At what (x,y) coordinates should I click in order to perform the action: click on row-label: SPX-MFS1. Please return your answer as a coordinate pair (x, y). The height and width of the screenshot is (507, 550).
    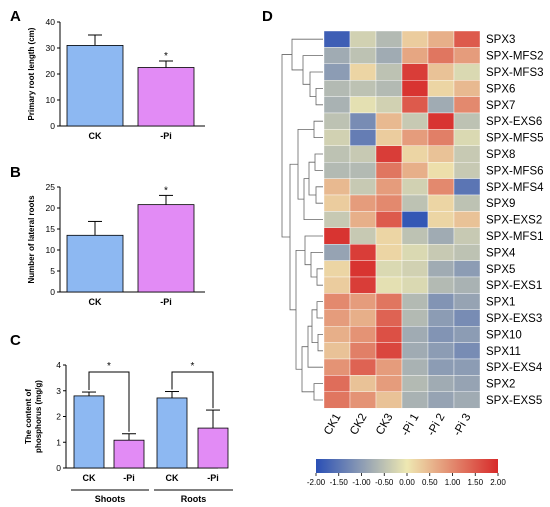
    Looking at the image, I should click on (515, 237).